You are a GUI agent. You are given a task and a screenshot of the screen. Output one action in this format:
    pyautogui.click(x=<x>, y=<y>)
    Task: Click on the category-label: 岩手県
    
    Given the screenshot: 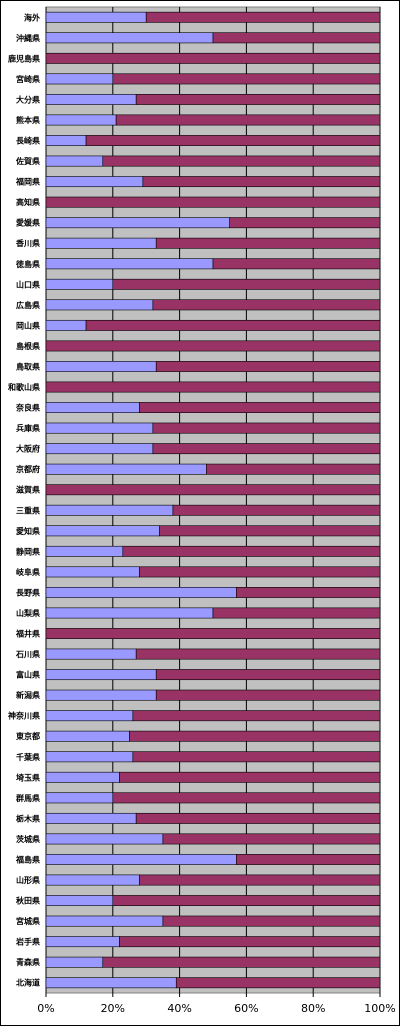 What is the action you would take?
    pyautogui.click(x=27, y=942)
    